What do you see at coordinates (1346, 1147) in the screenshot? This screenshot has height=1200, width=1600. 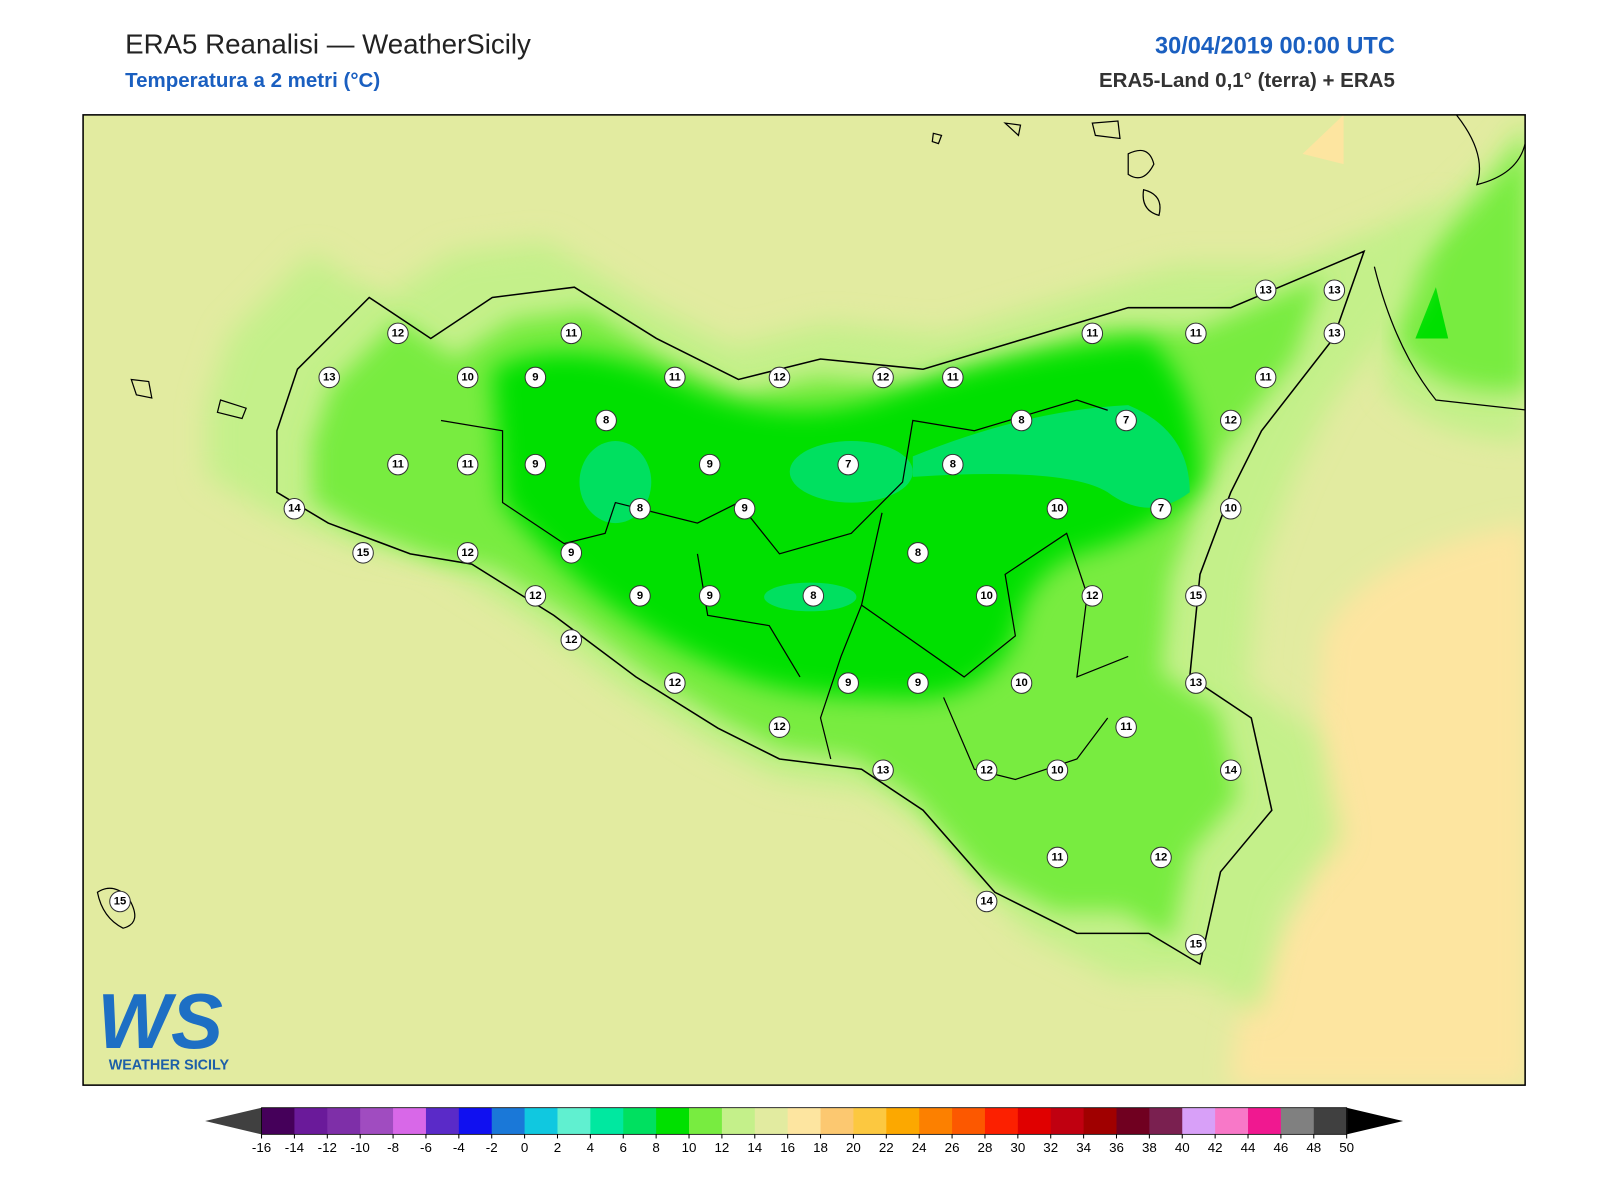 I see `colorbar-label: 50` at bounding box center [1346, 1147].